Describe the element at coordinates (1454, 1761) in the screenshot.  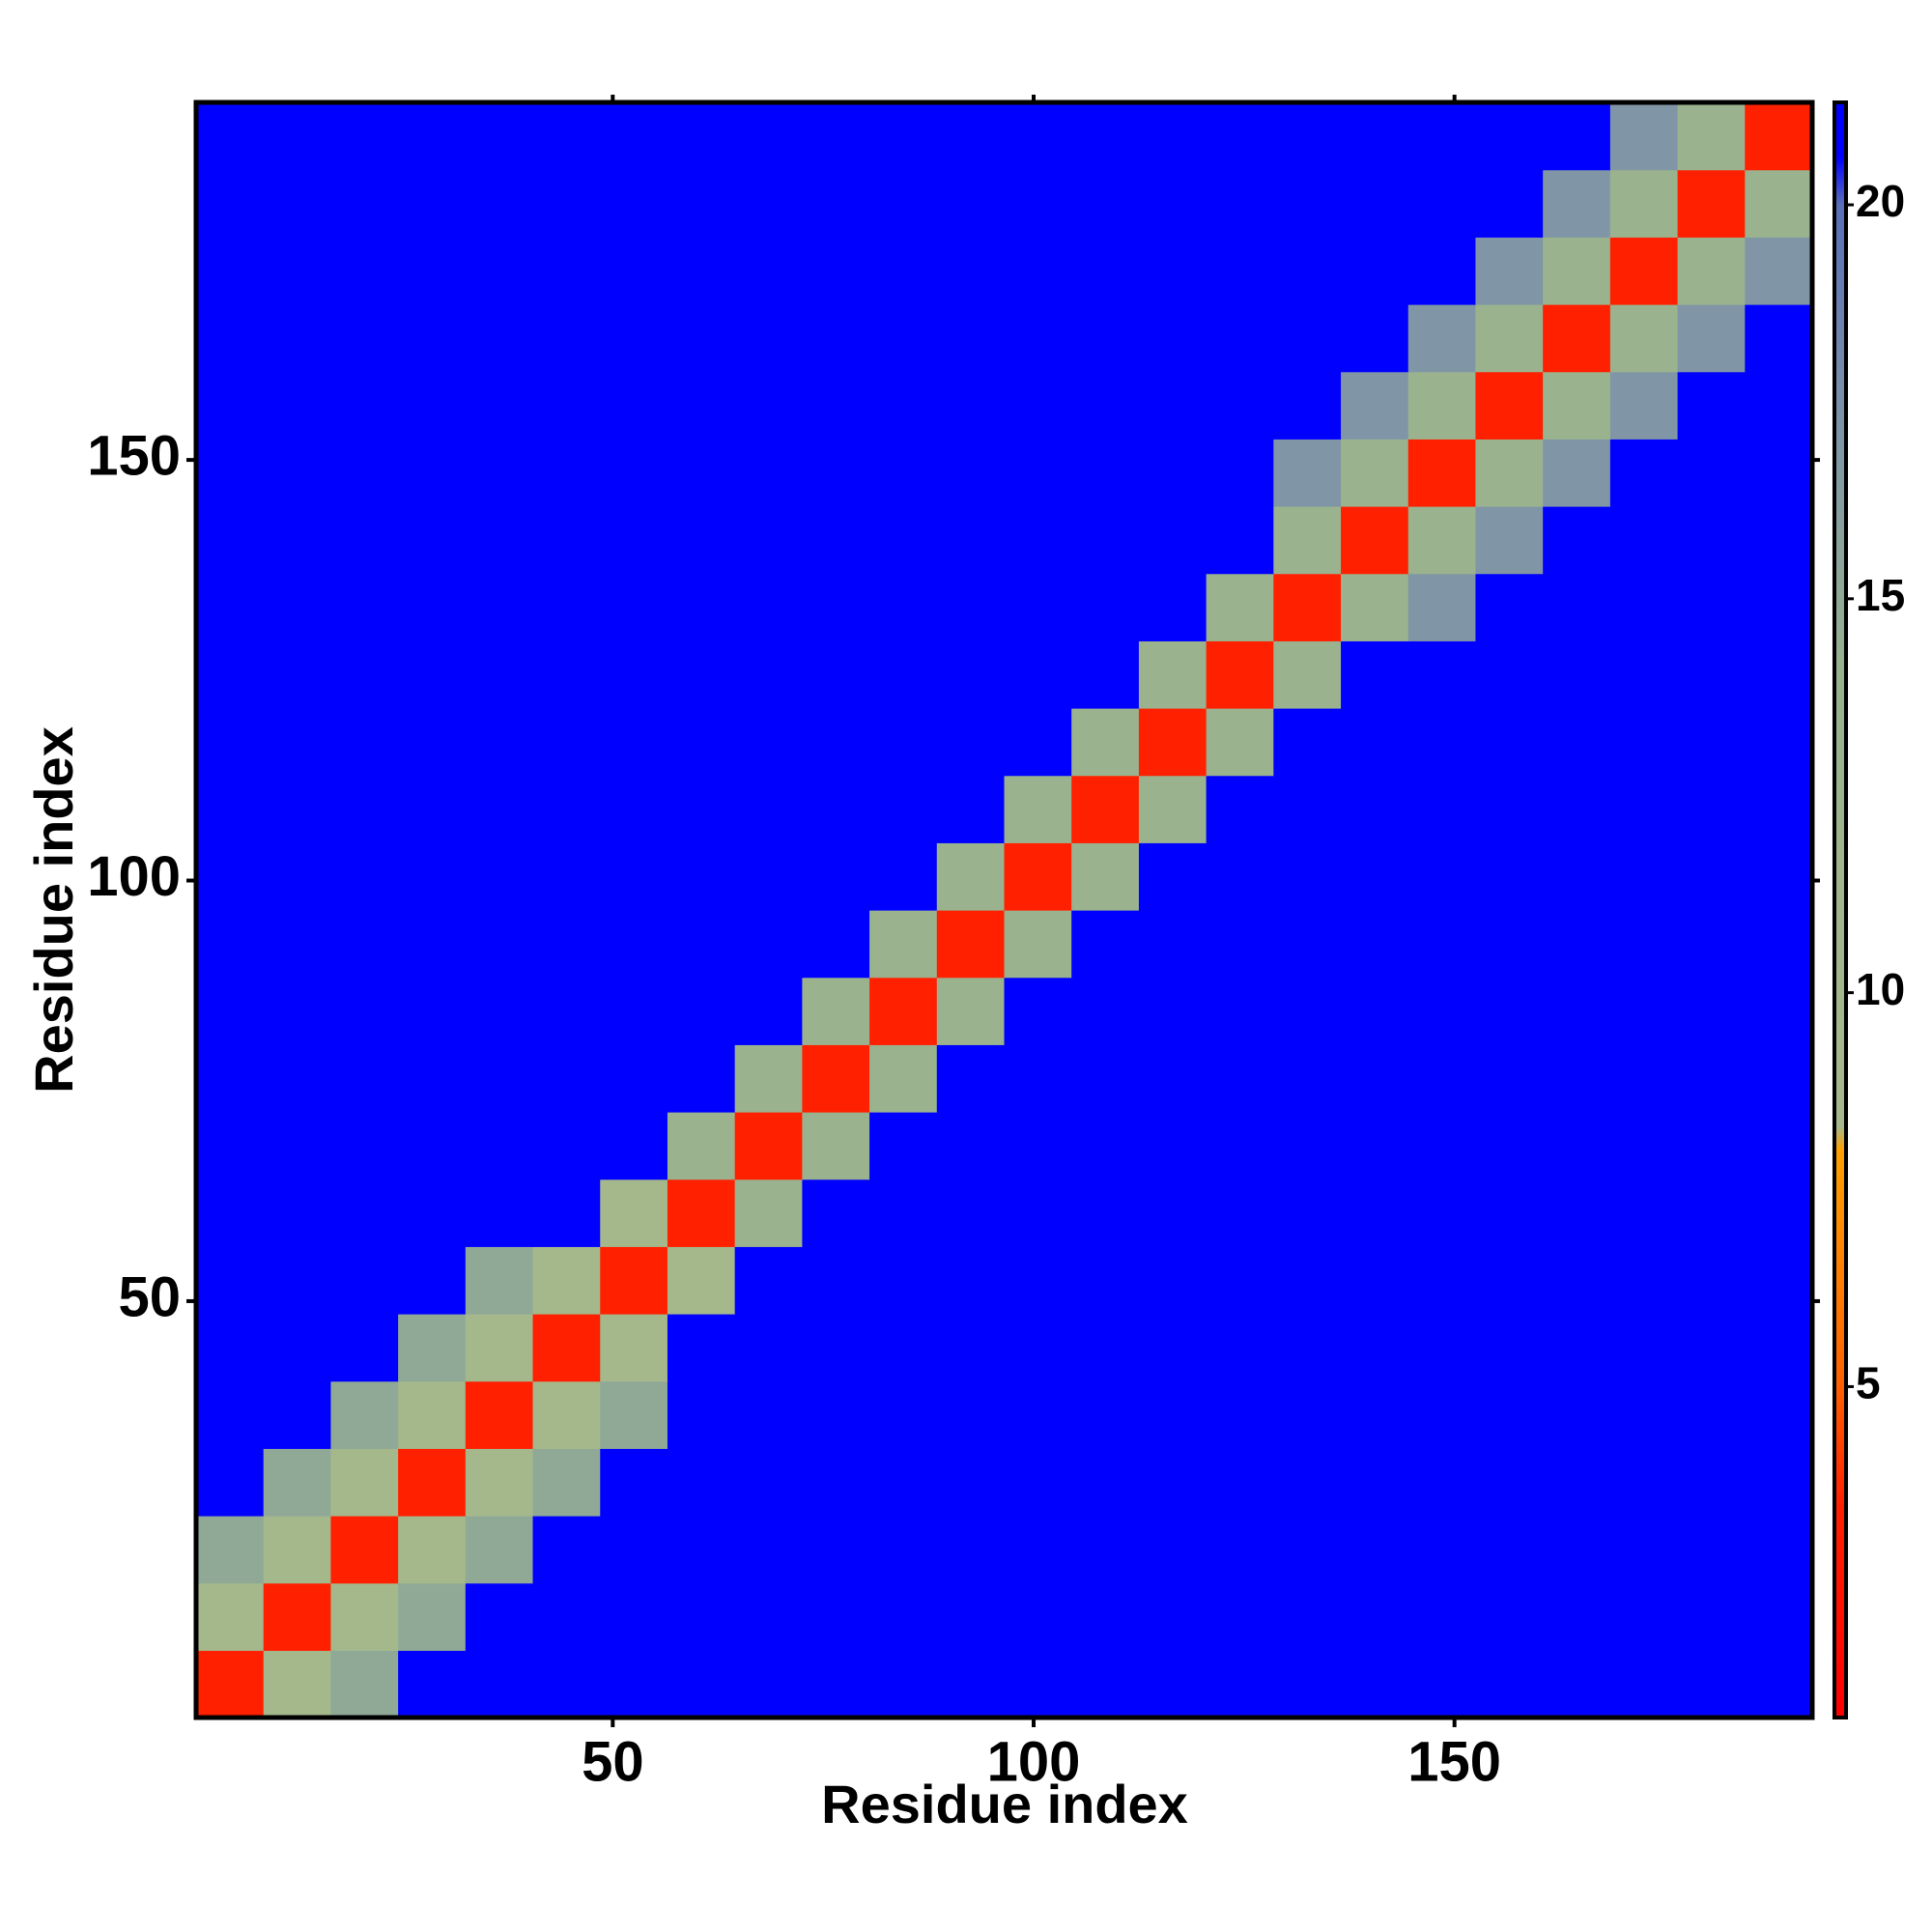
I see `x-tick-label: 150` at that location.